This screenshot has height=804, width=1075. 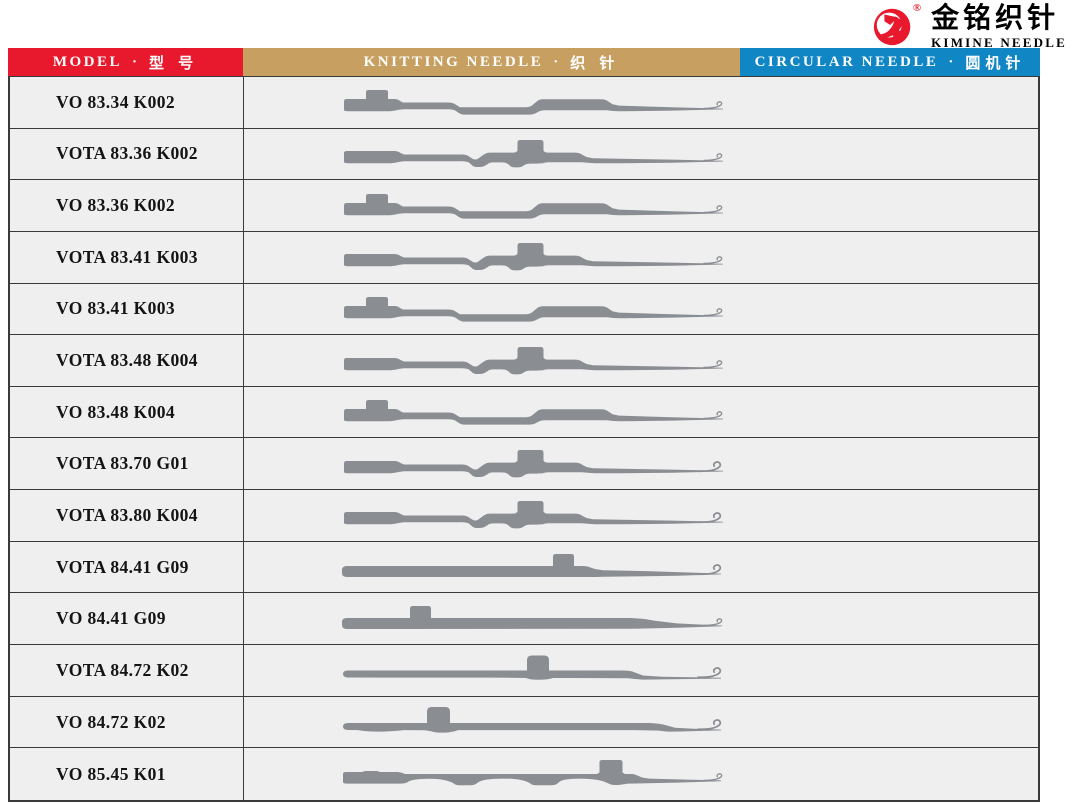 I want to click on model-cell: VO 83.48 K004, so click(x=127, y=412).